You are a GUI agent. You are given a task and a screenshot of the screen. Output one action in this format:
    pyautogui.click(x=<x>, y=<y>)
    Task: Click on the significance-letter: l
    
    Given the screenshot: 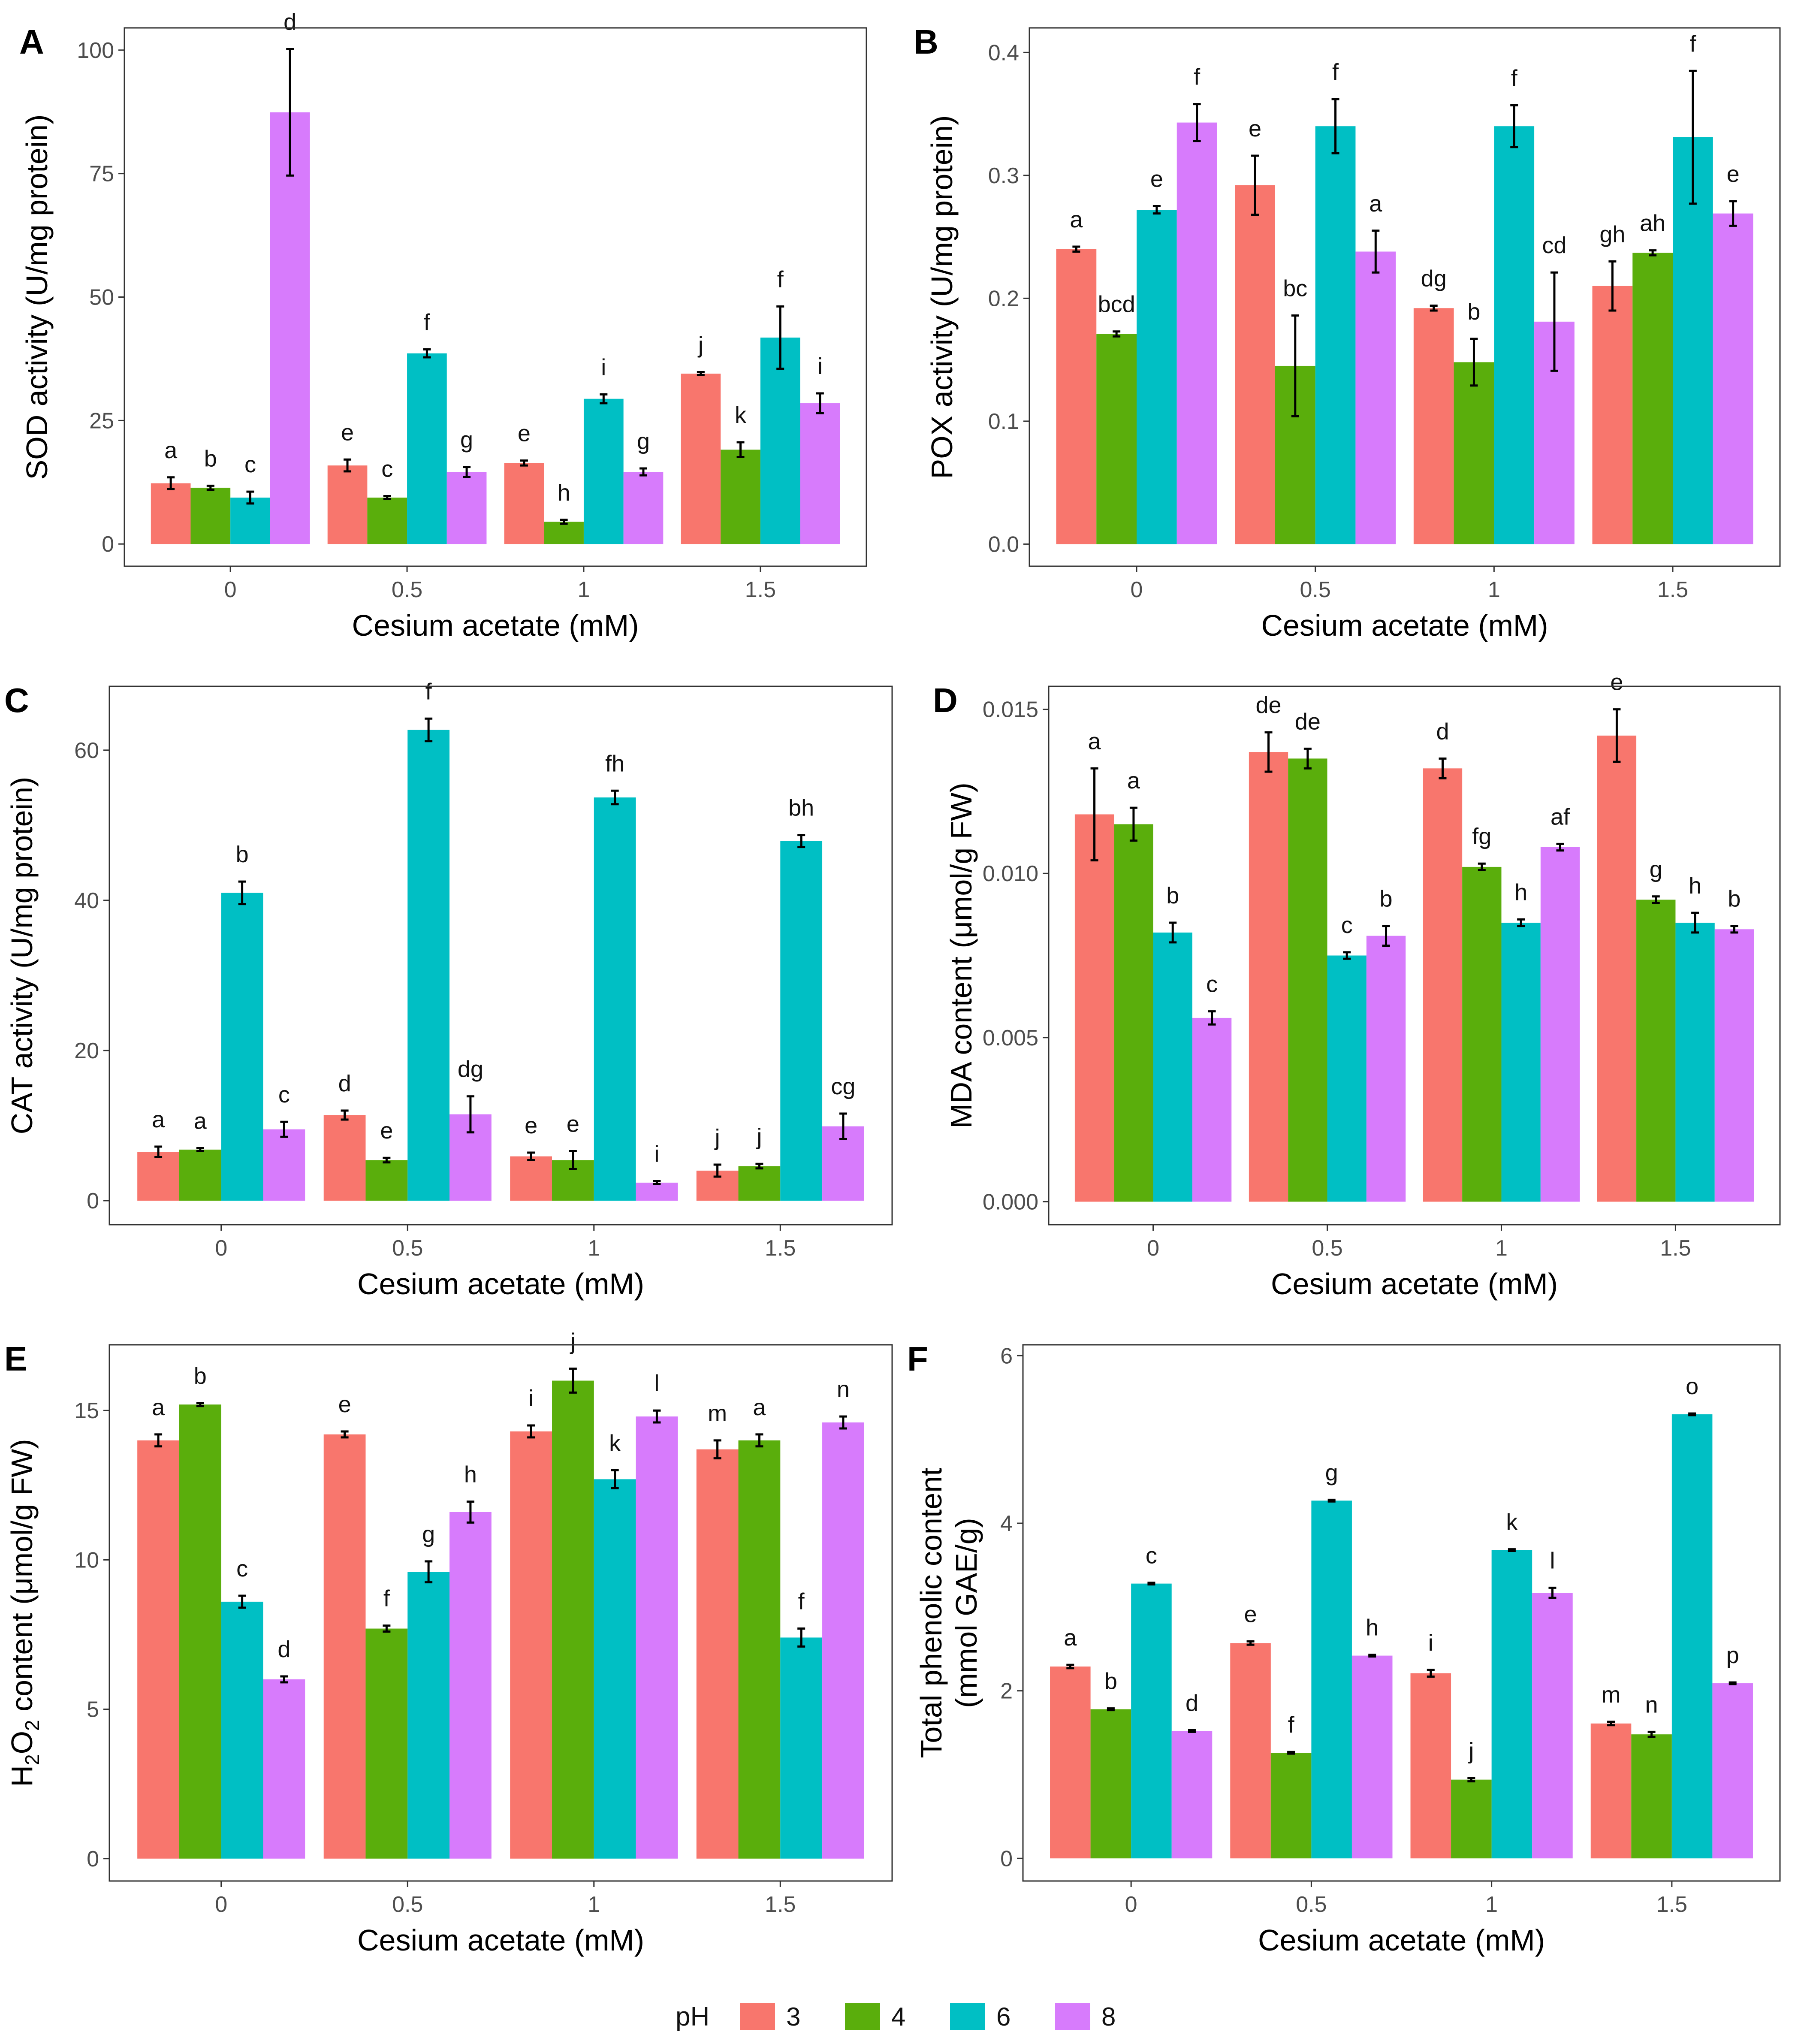 What is the action you would take?
    pyautogui.click(x=657, y=1383)
    